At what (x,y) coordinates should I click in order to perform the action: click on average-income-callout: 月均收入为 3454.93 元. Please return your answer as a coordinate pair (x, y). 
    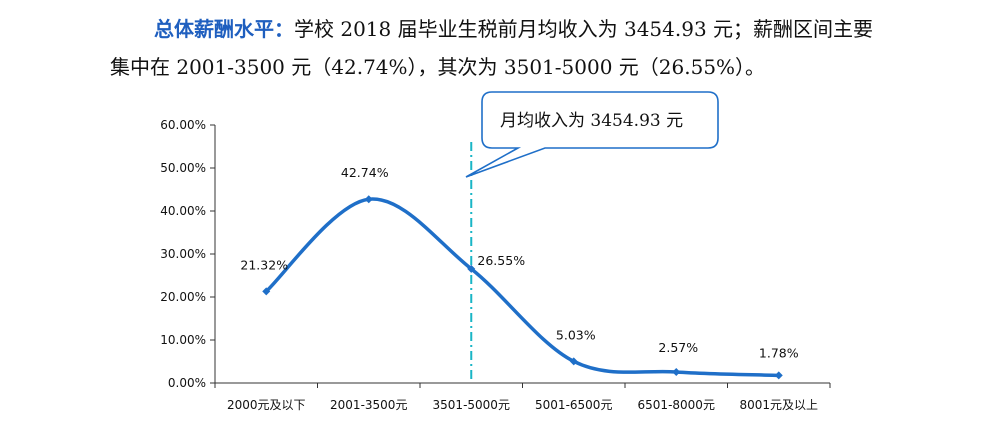
    Looking at the image, I should click on (592, 134).